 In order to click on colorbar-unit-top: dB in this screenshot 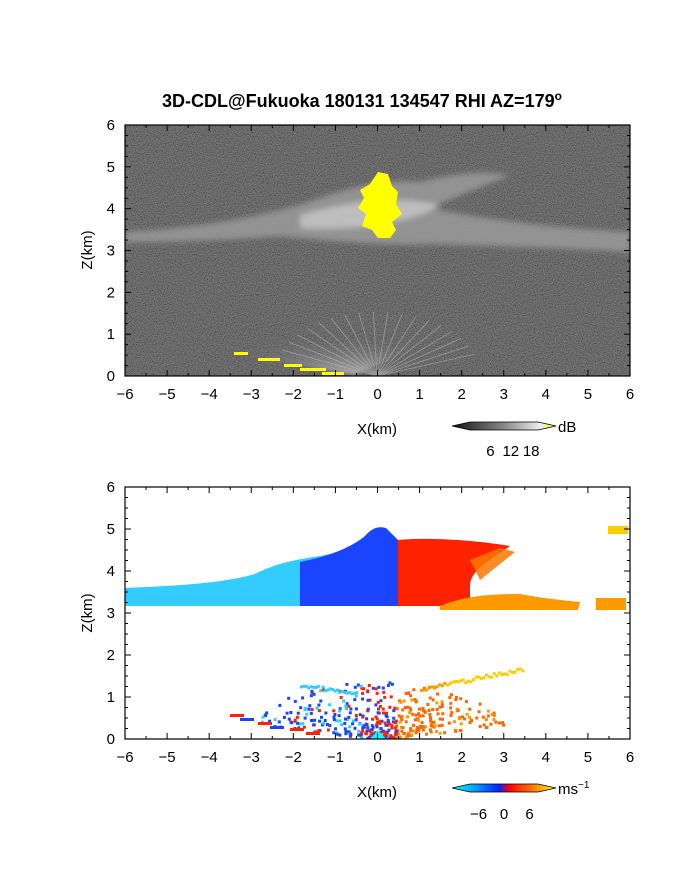, I will do `click(567, 427)`.